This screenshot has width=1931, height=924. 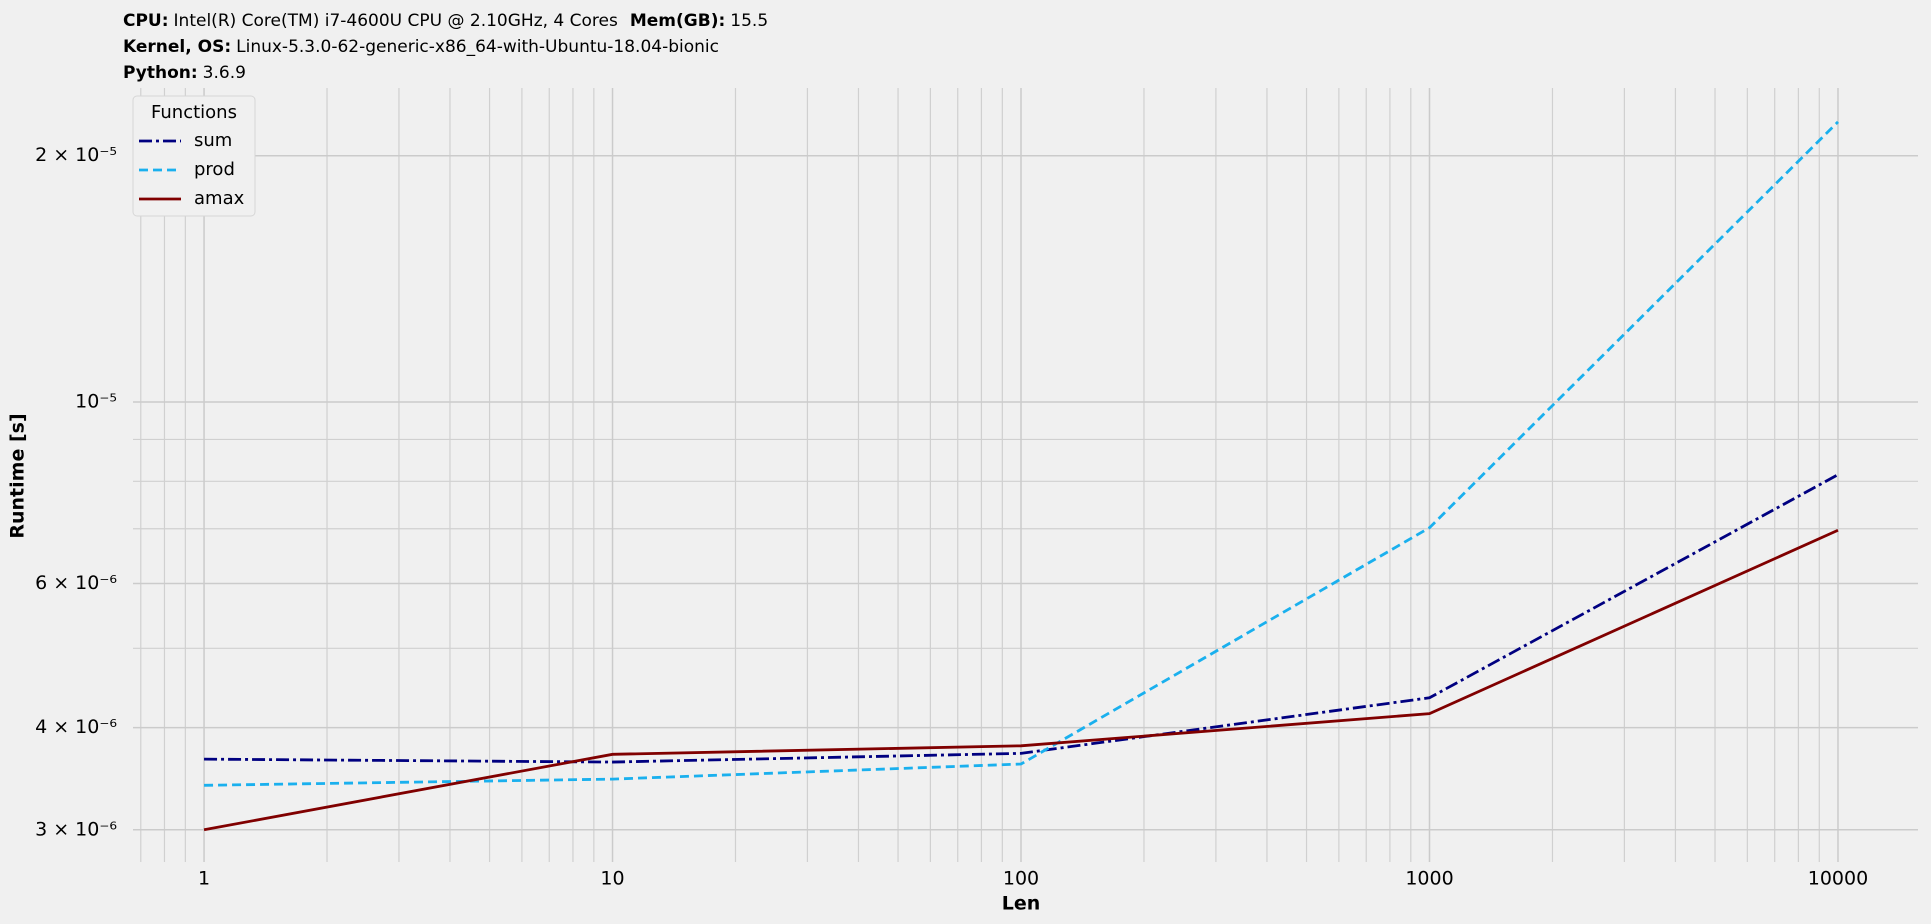 What do you see at coordinates (213, 140) in the screenshot?
I see `legend-label: sum` at bounding box center [213, 140].